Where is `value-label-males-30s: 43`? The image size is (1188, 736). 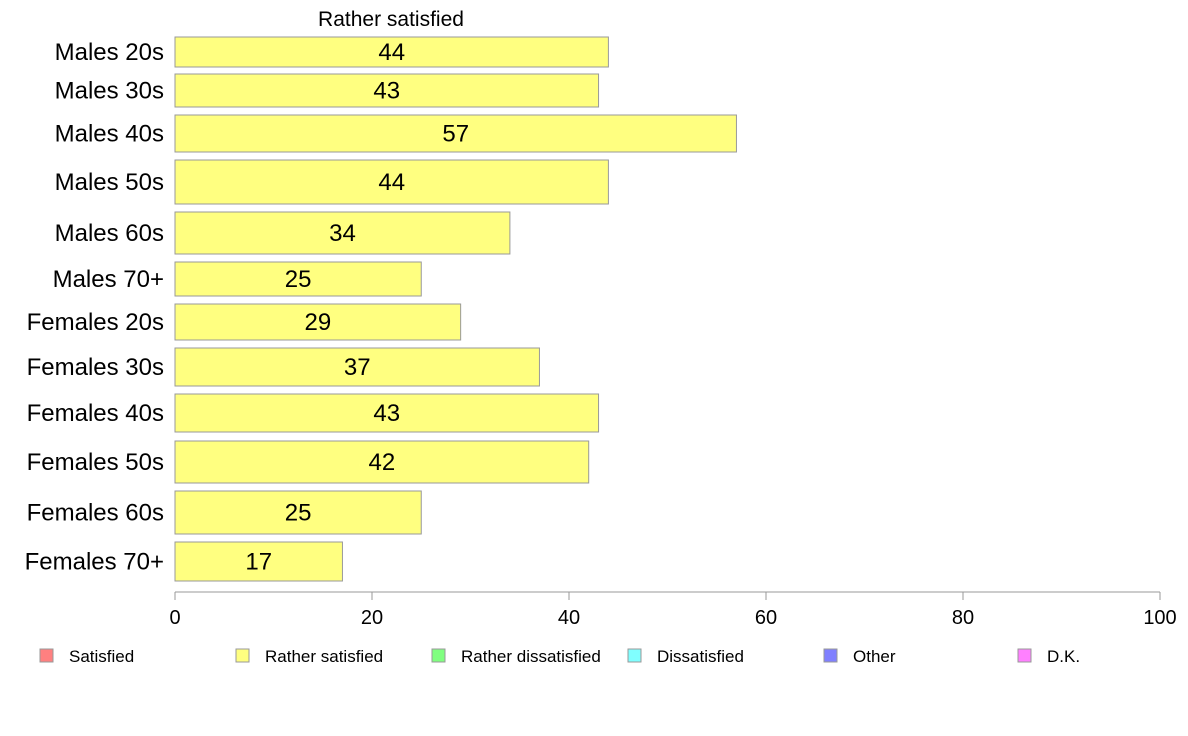 value-label-males-30s: 43 is located at coordinates (386, 91).